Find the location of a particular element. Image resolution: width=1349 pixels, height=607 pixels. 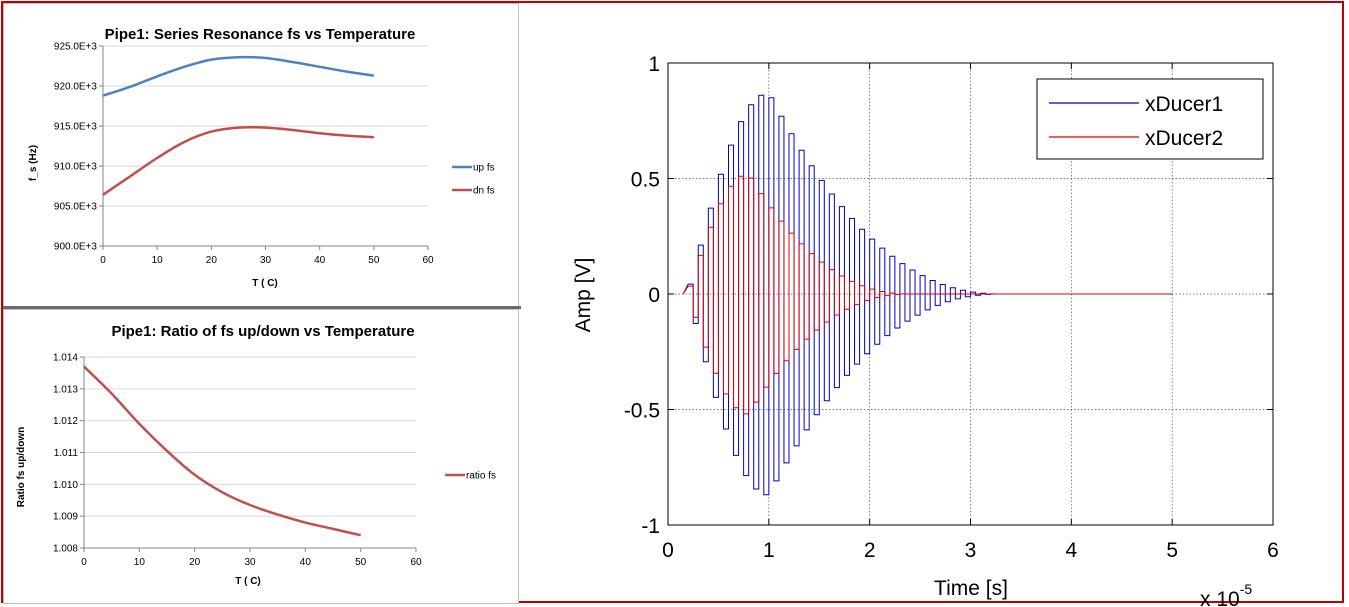

series-line-up-fs is located at coordinates (238, 76).